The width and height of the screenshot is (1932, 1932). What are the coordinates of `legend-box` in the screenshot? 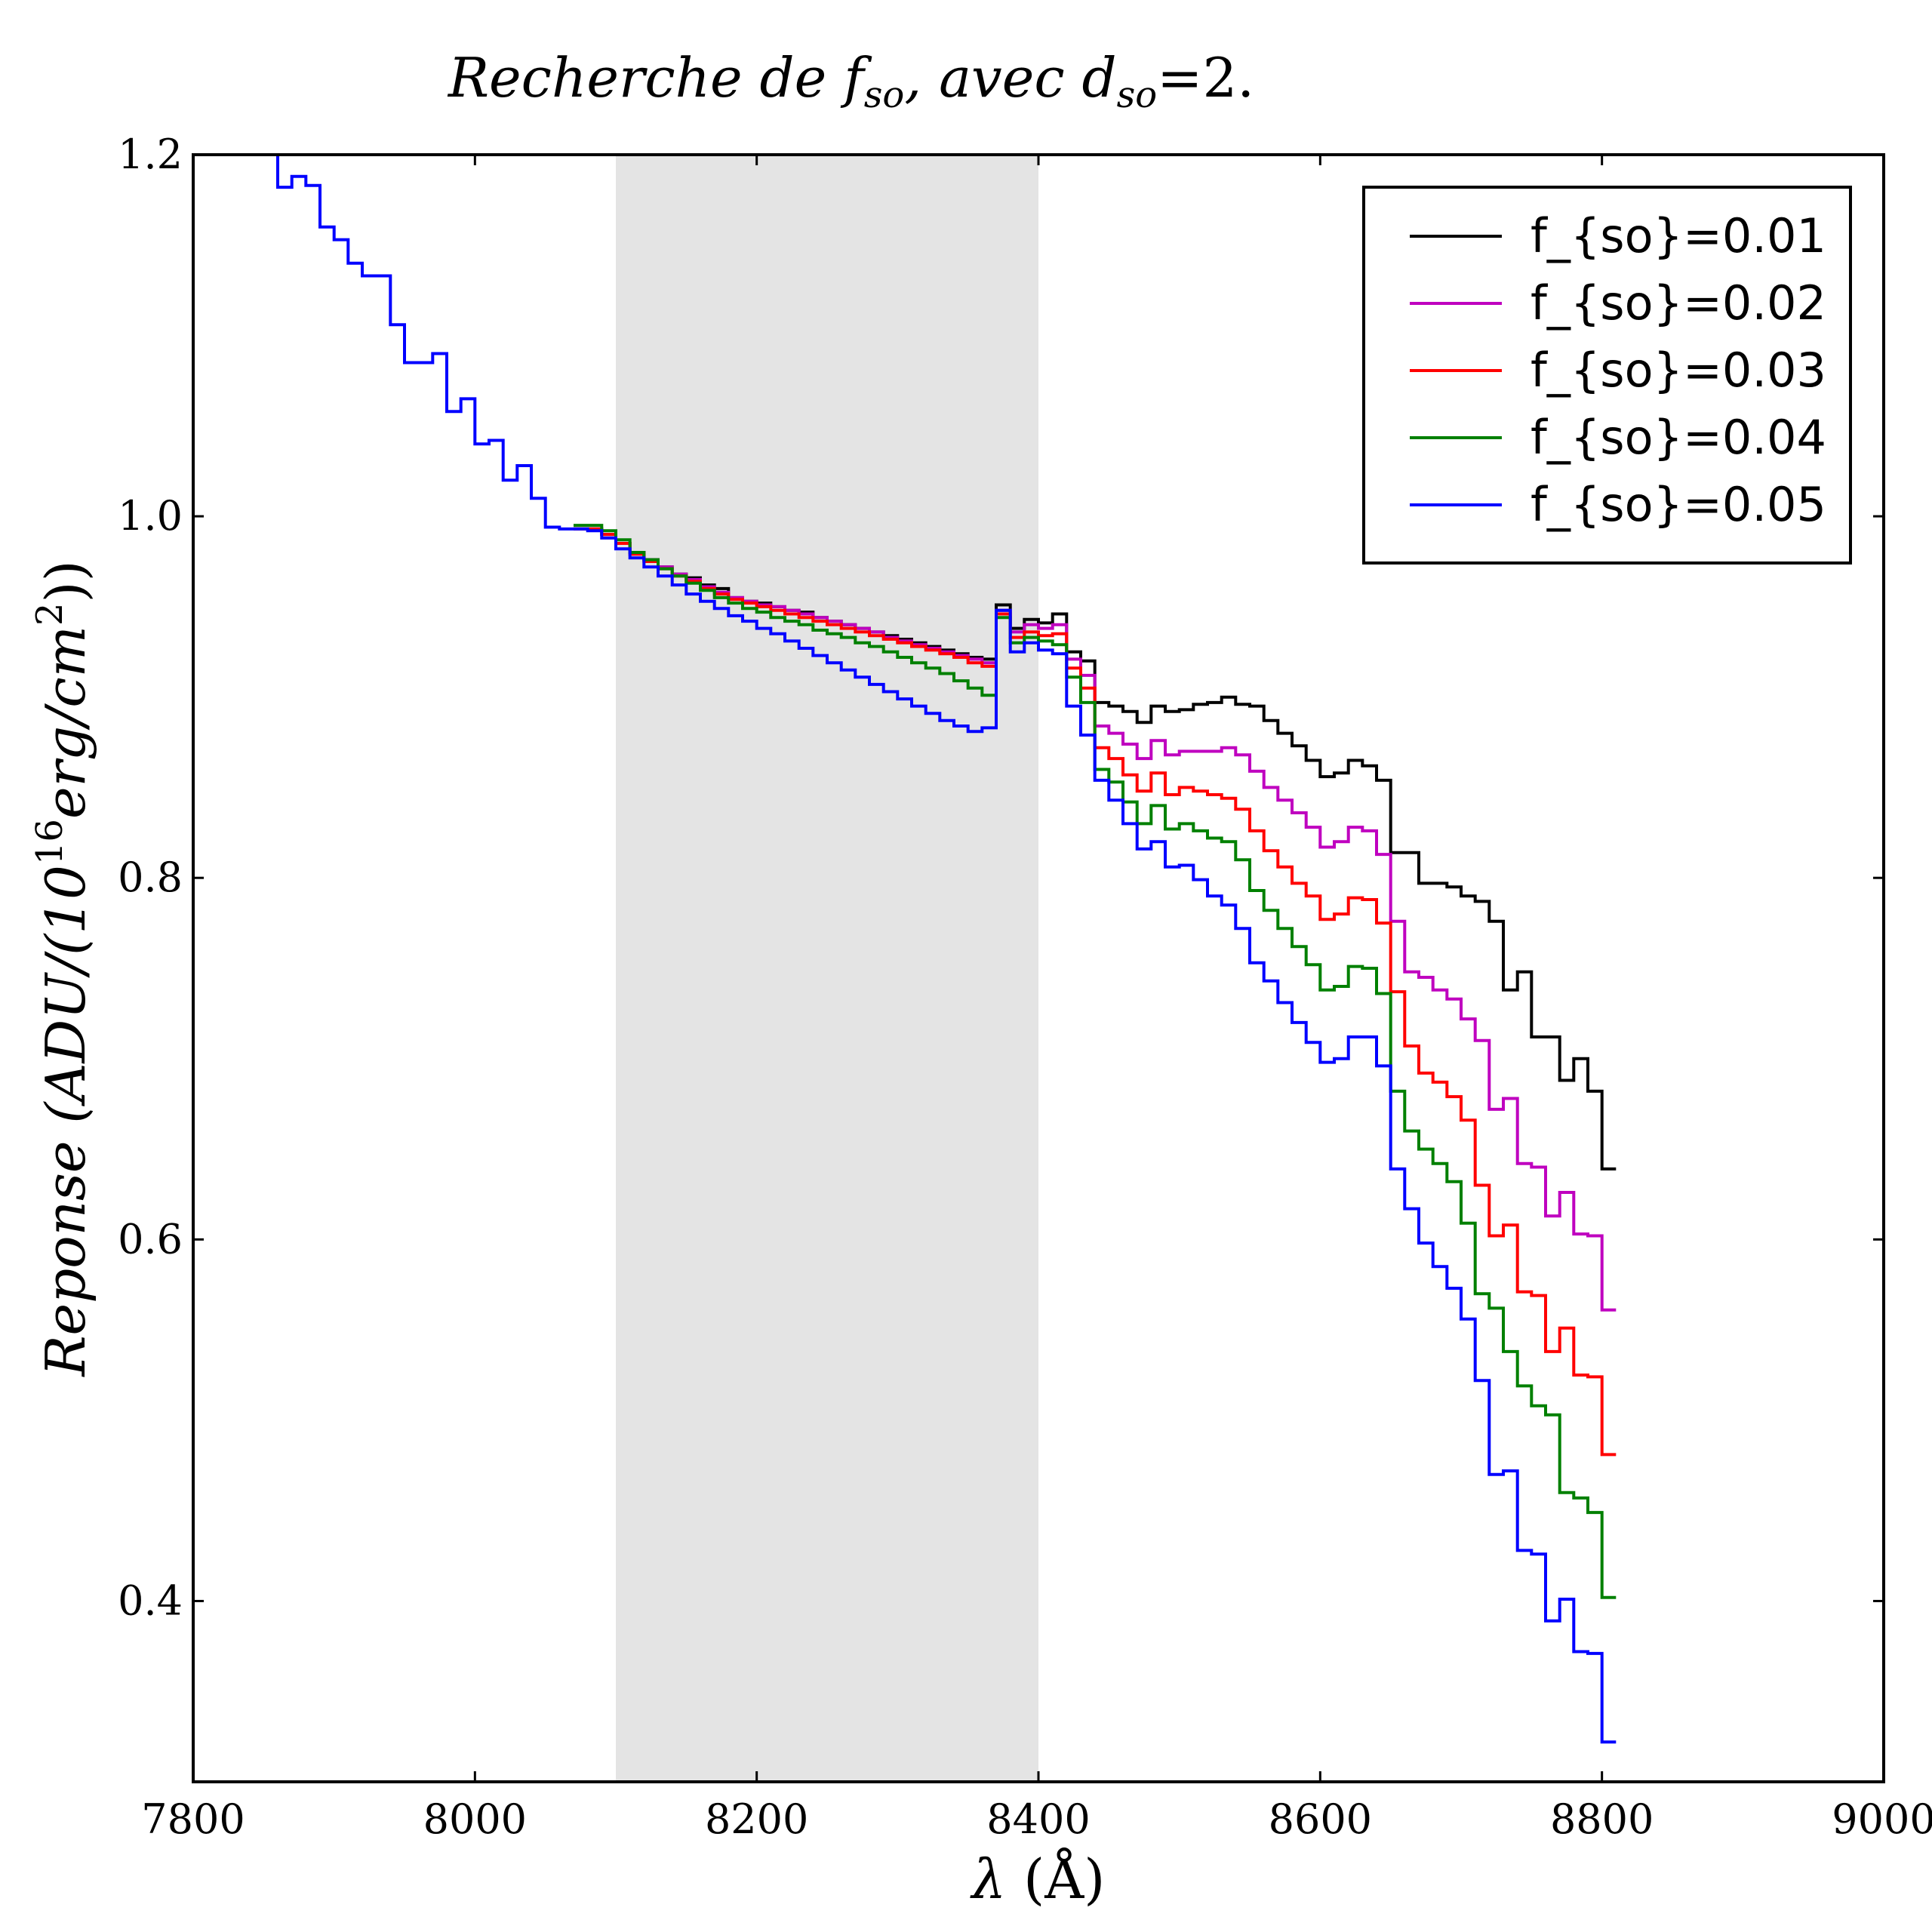 It's located at (1607, 375).